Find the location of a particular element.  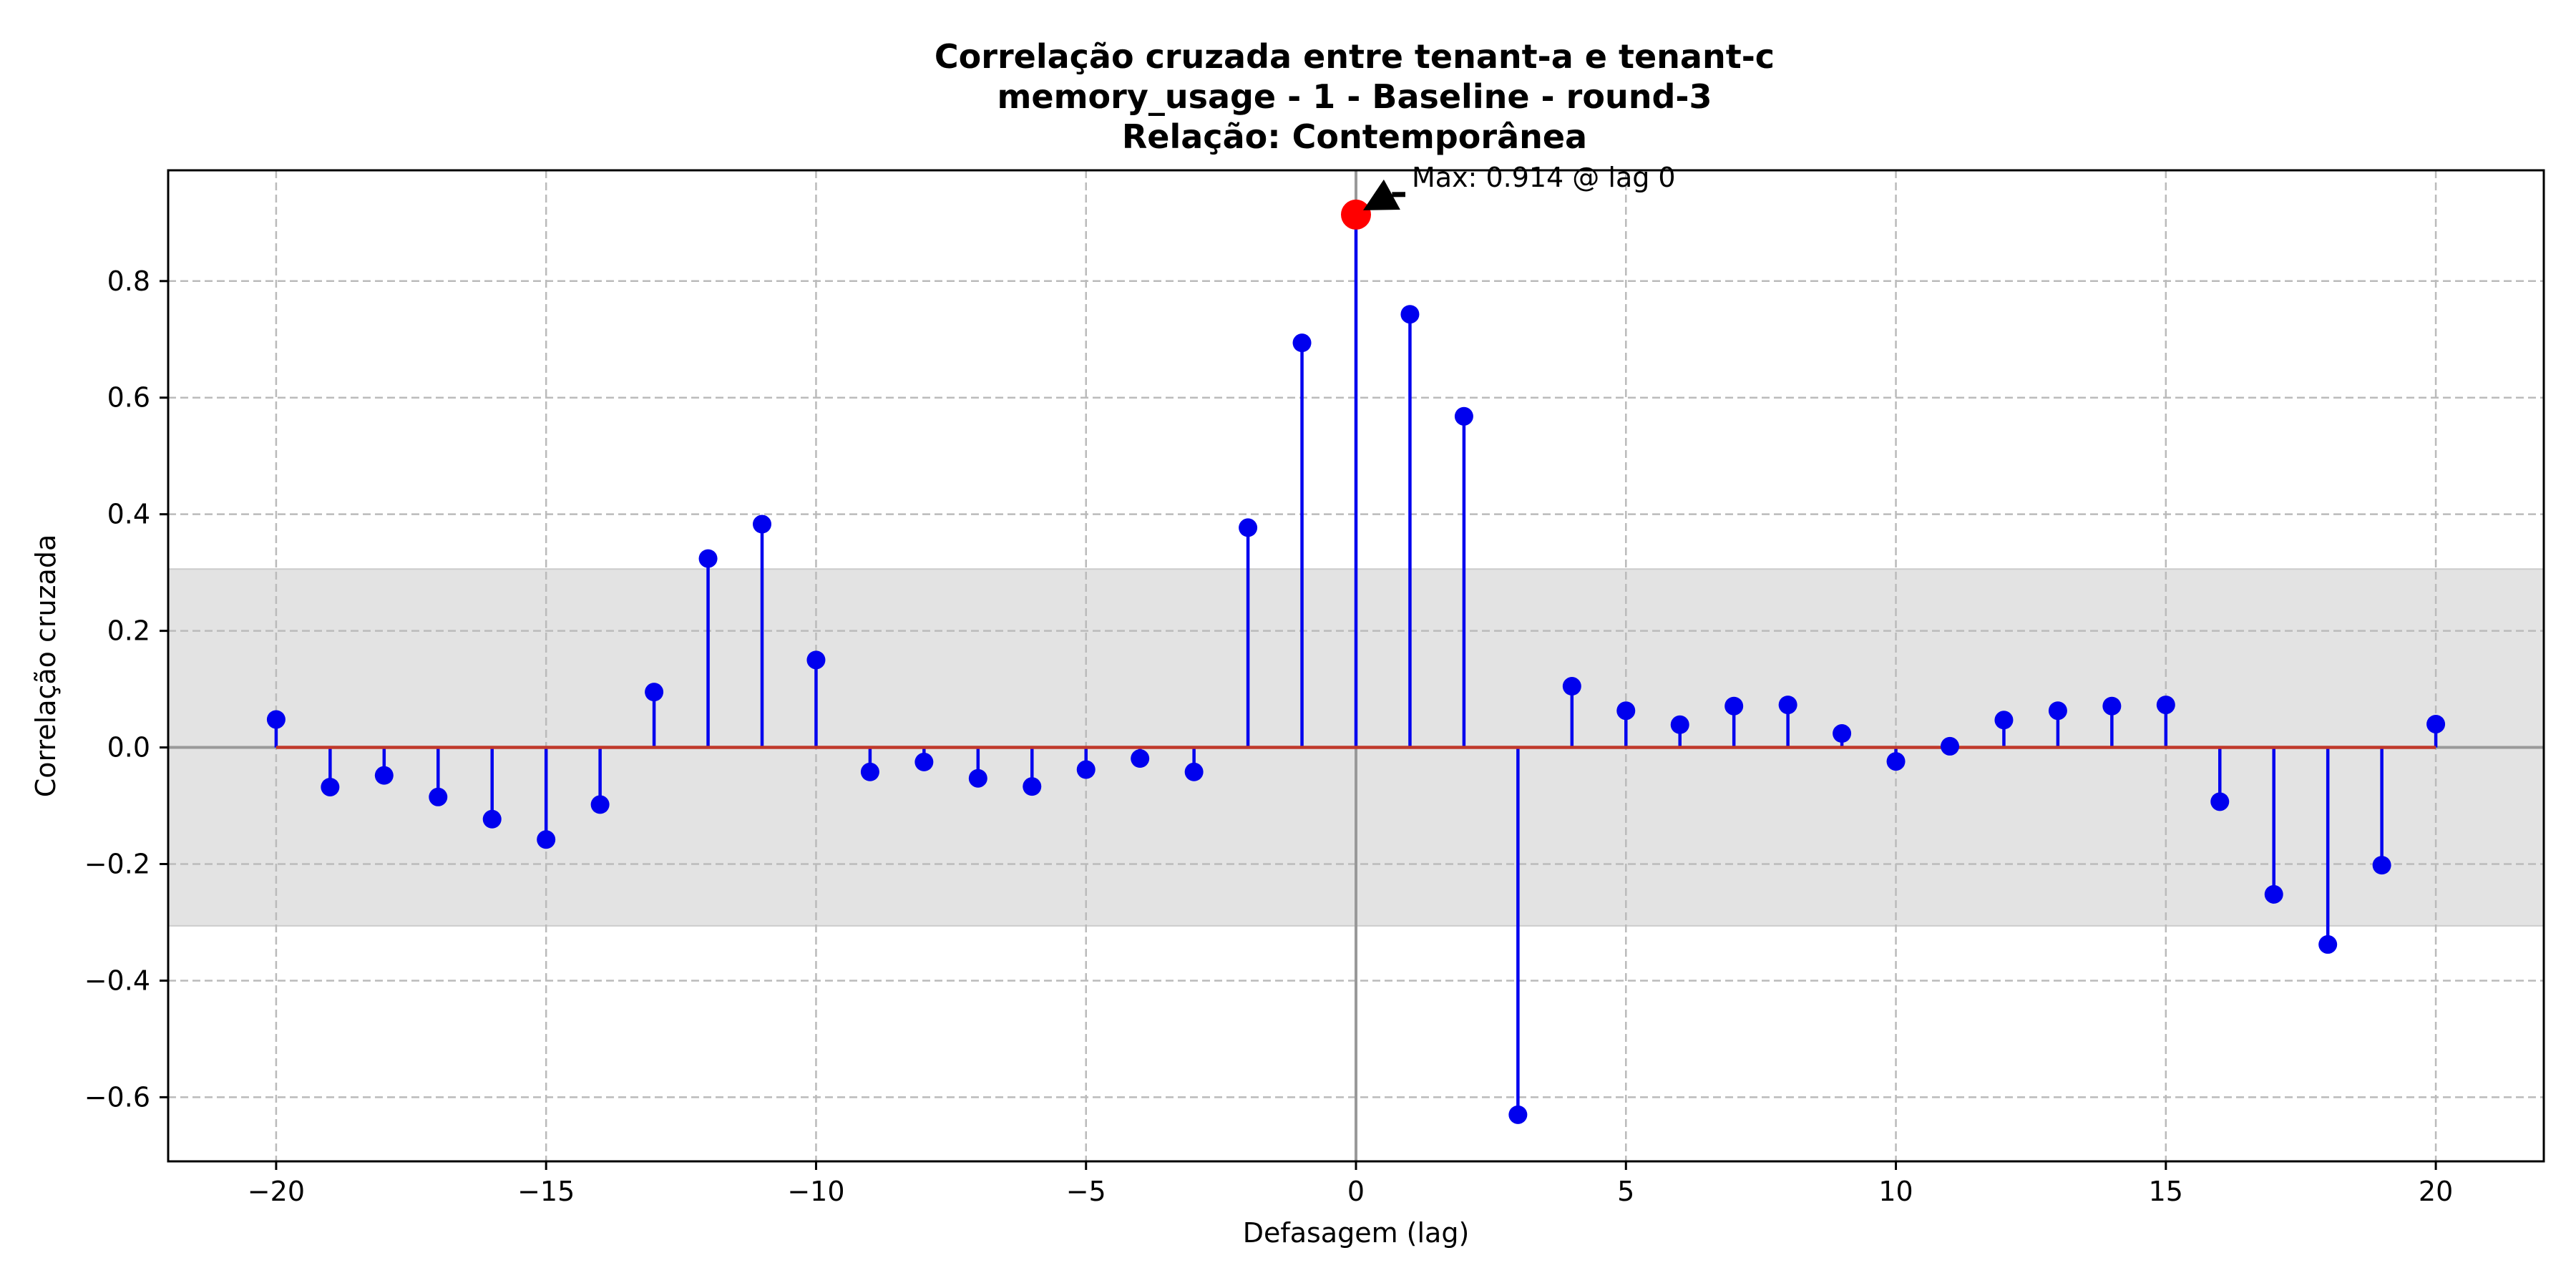

x-tick-label: 15 is located at coordinates (2166, 1191).